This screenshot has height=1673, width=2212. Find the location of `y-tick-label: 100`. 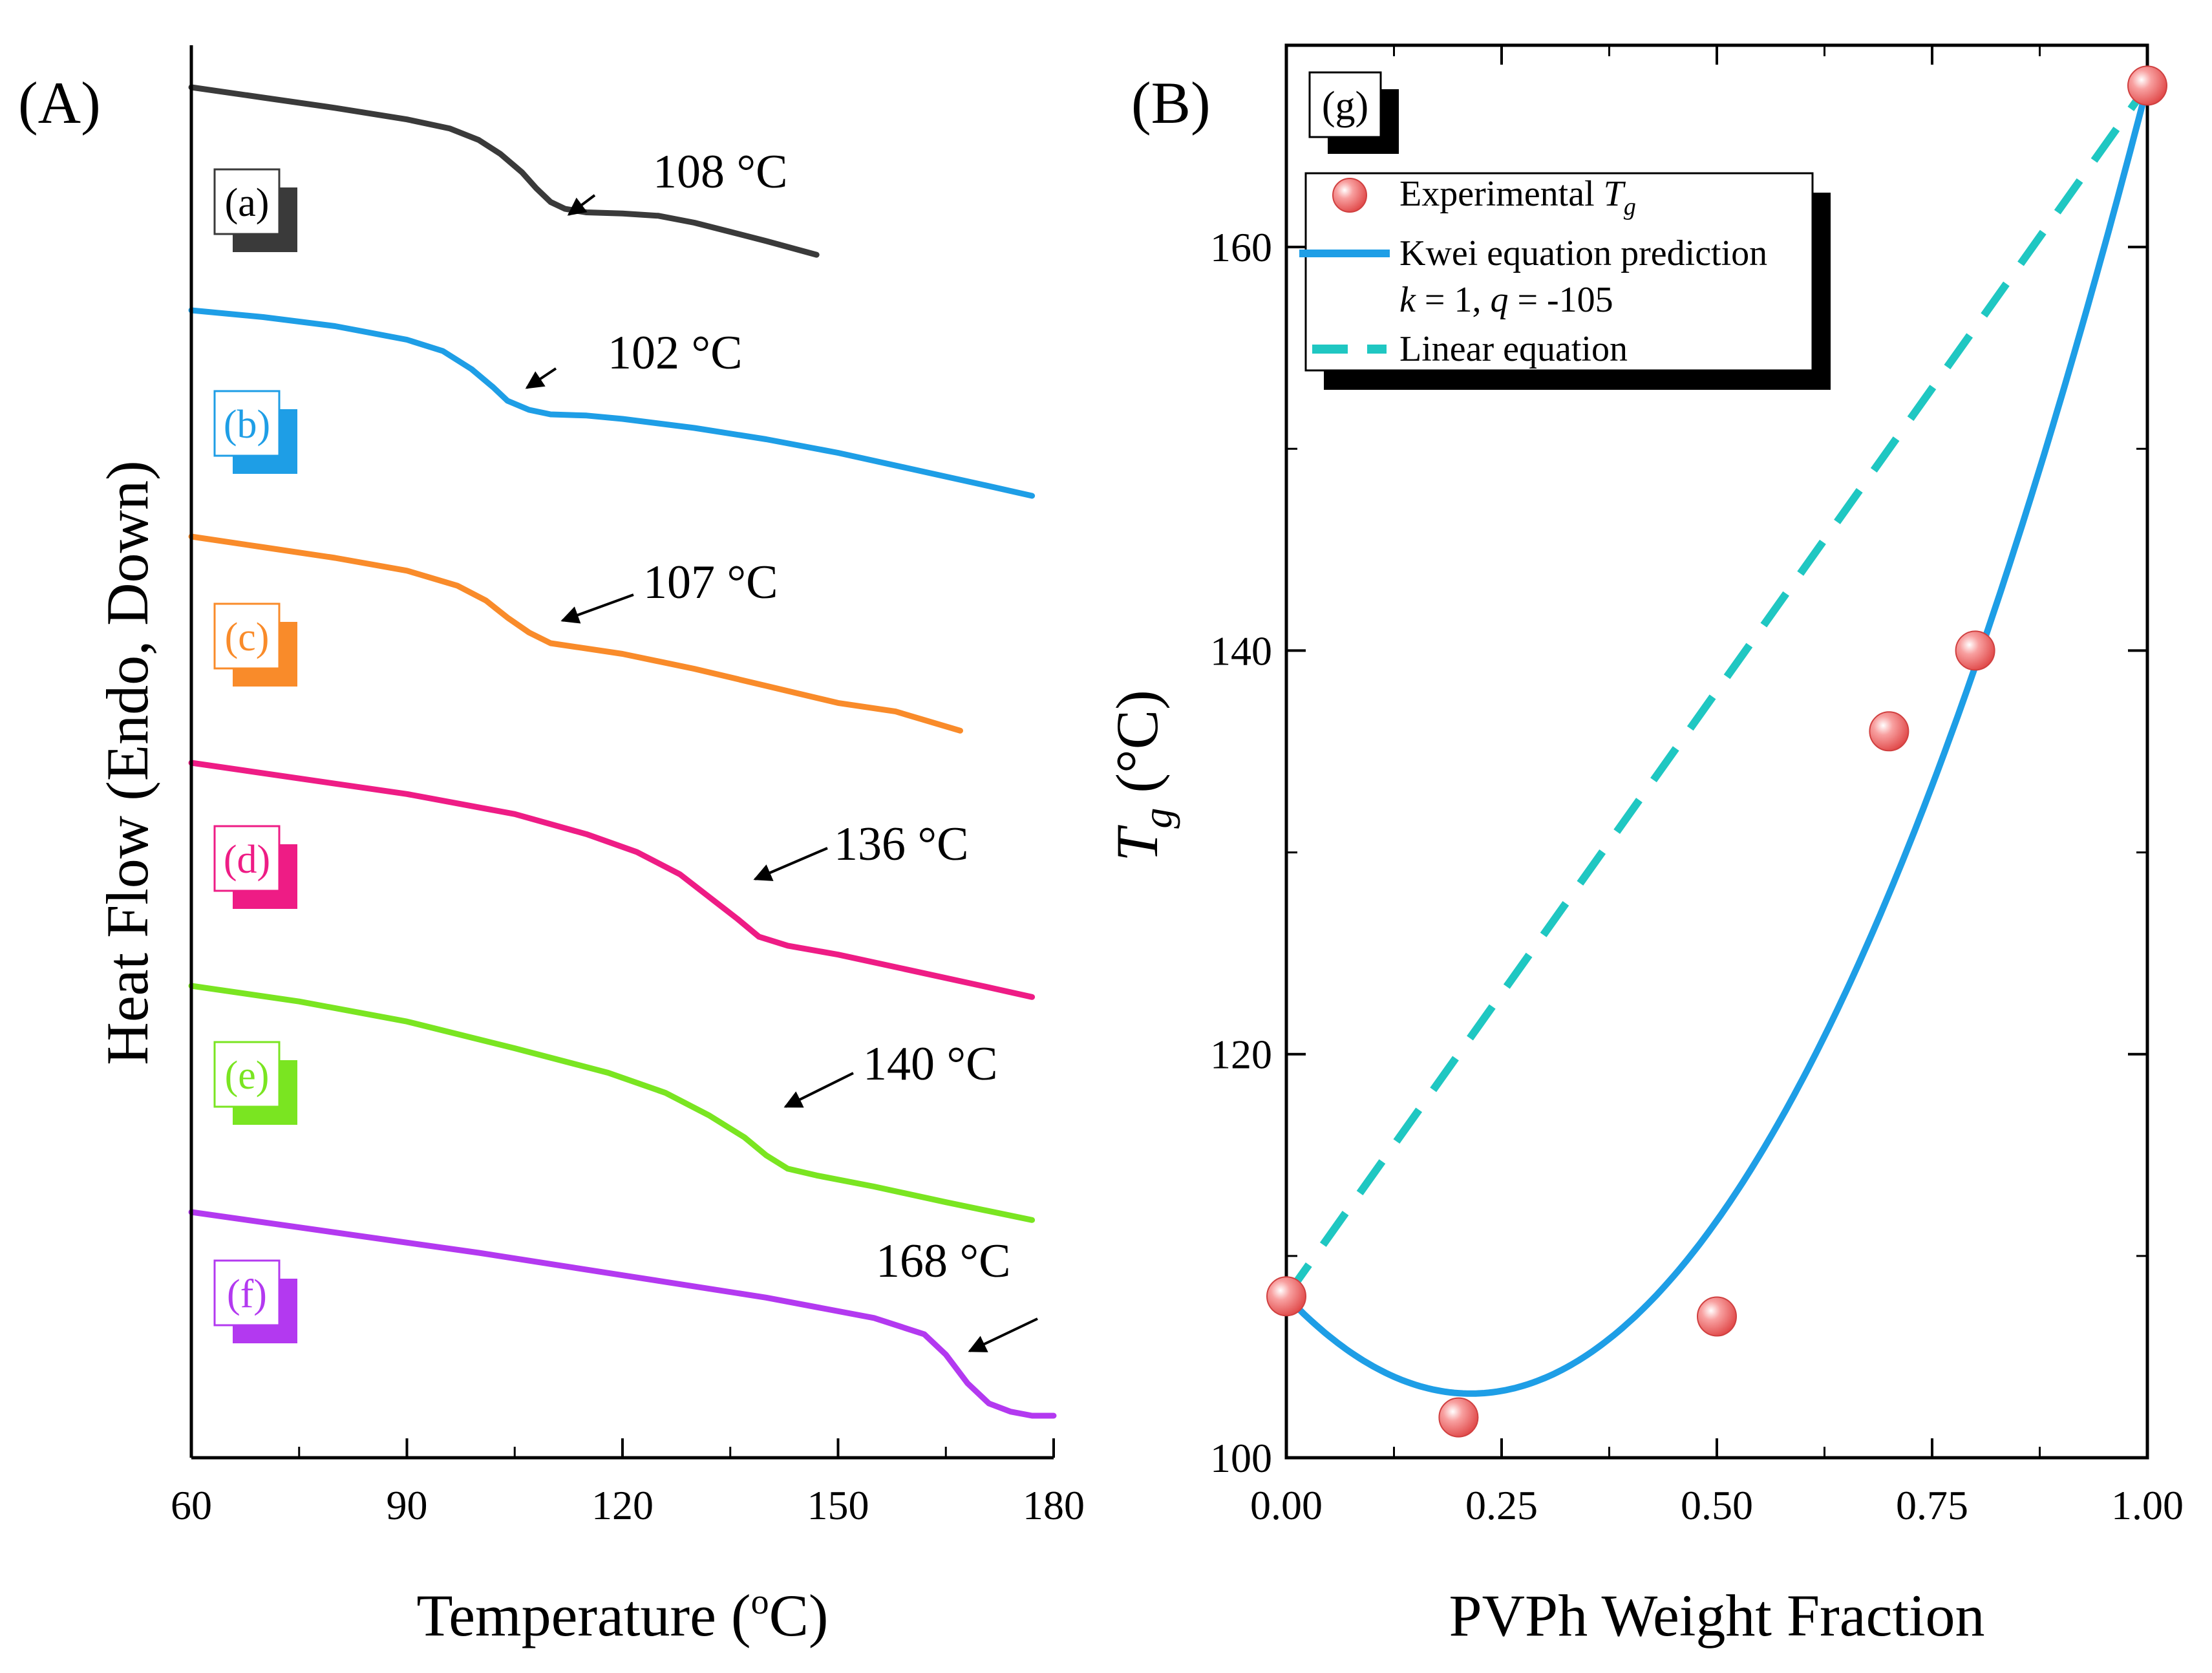

y-tick-label: 100 is located at coordinates (1241, 1458).